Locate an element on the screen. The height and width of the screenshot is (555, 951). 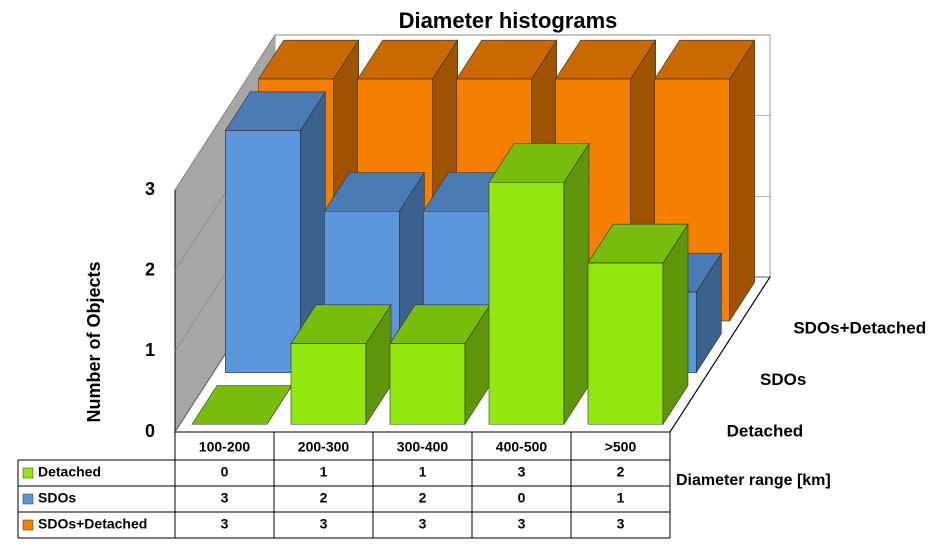
depth-label: SDOs is located at coordinates (783, 379).